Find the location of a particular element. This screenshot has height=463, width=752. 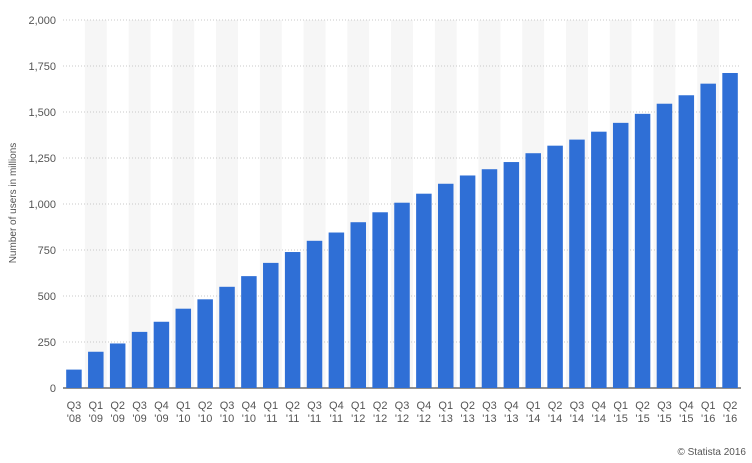

y-tick-label: 250 is located at coordinates (47, 343).